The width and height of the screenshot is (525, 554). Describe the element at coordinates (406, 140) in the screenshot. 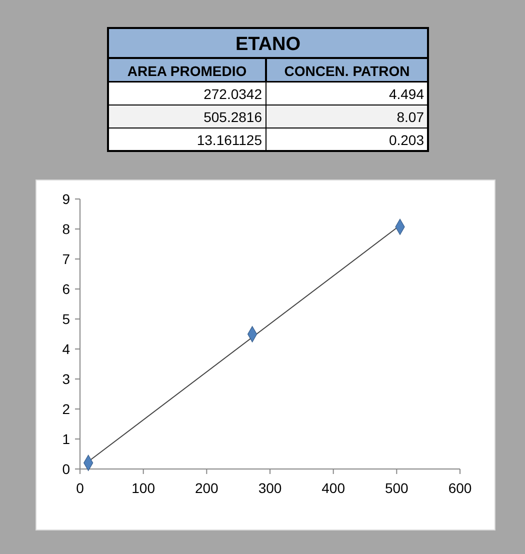

I see `text: 0.203` at that location.